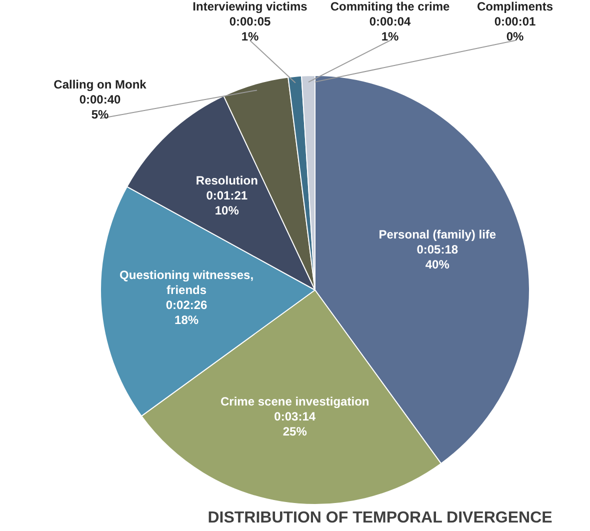 The height and width of the screenshot is (531, 590). What do you see at coordinates (515, 7) in the screenshot?
I see `category-label: Compliments` at bounding box center [515, 7].